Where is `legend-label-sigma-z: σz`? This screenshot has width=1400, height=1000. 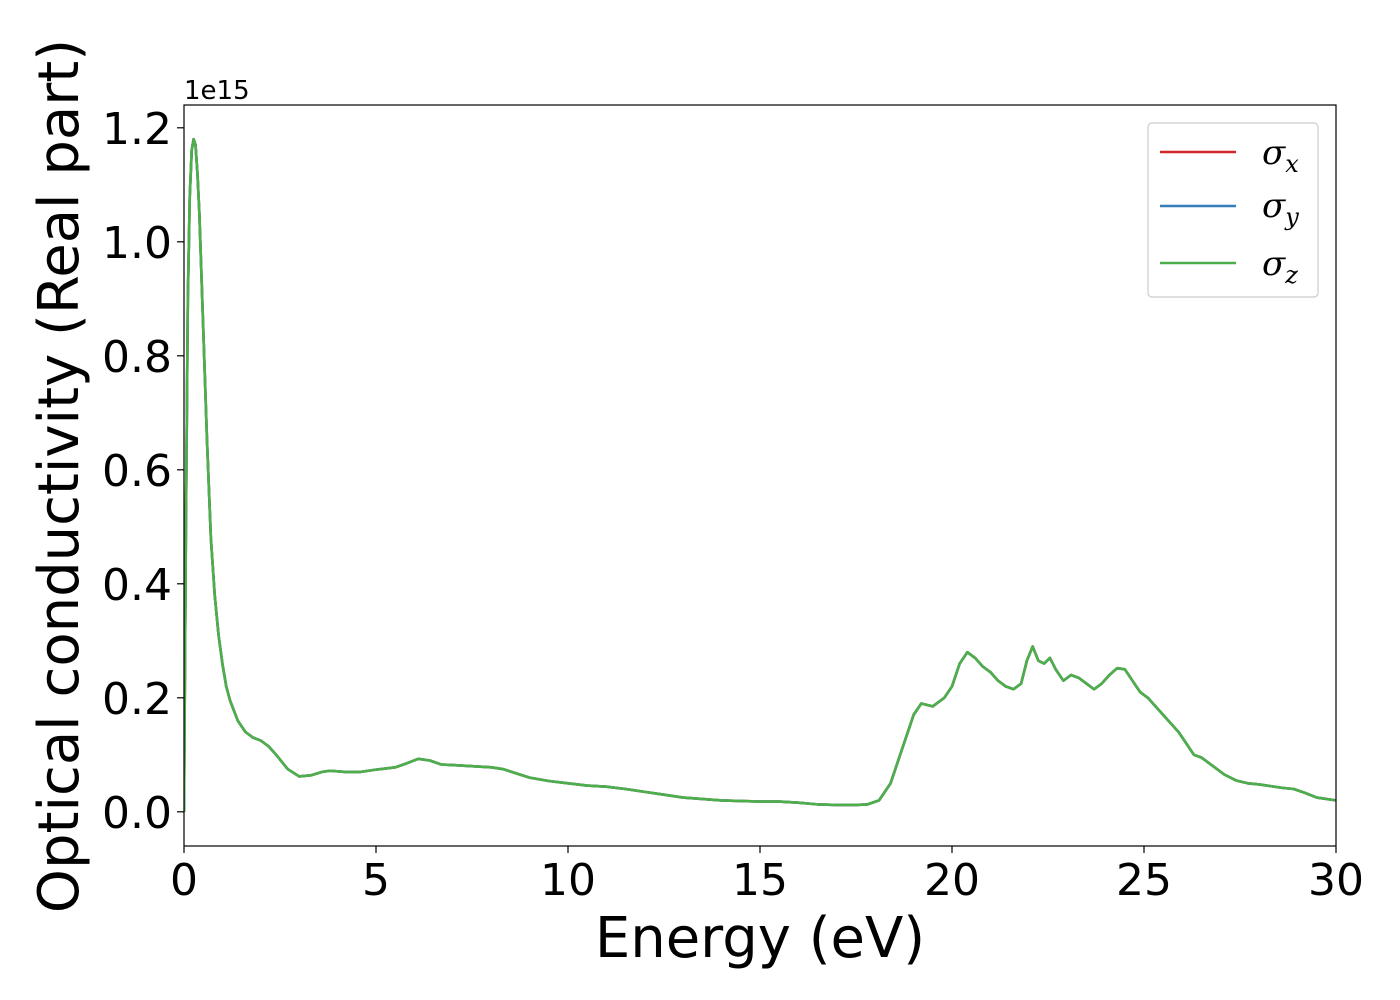 legend-label-sigma-z: σz is located at coordinates (1280, 266).